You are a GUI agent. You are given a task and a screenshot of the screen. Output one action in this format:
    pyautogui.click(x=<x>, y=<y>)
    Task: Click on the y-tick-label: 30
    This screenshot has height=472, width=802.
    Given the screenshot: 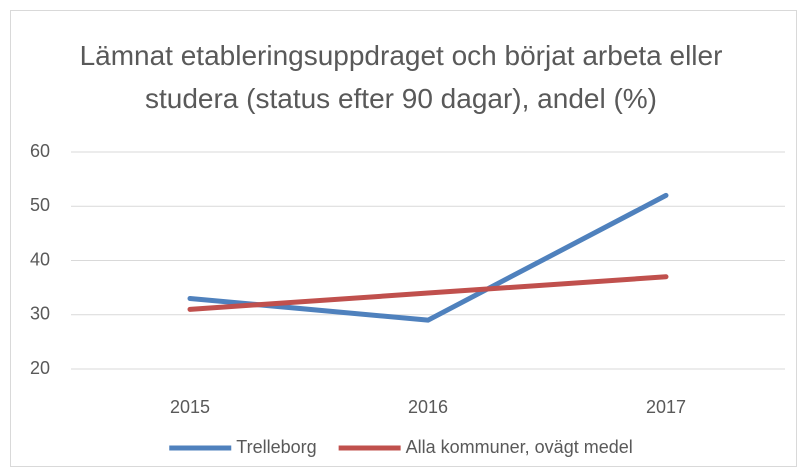 What is the action you would take?
    pyautogui.click(x=40, y=314)
    